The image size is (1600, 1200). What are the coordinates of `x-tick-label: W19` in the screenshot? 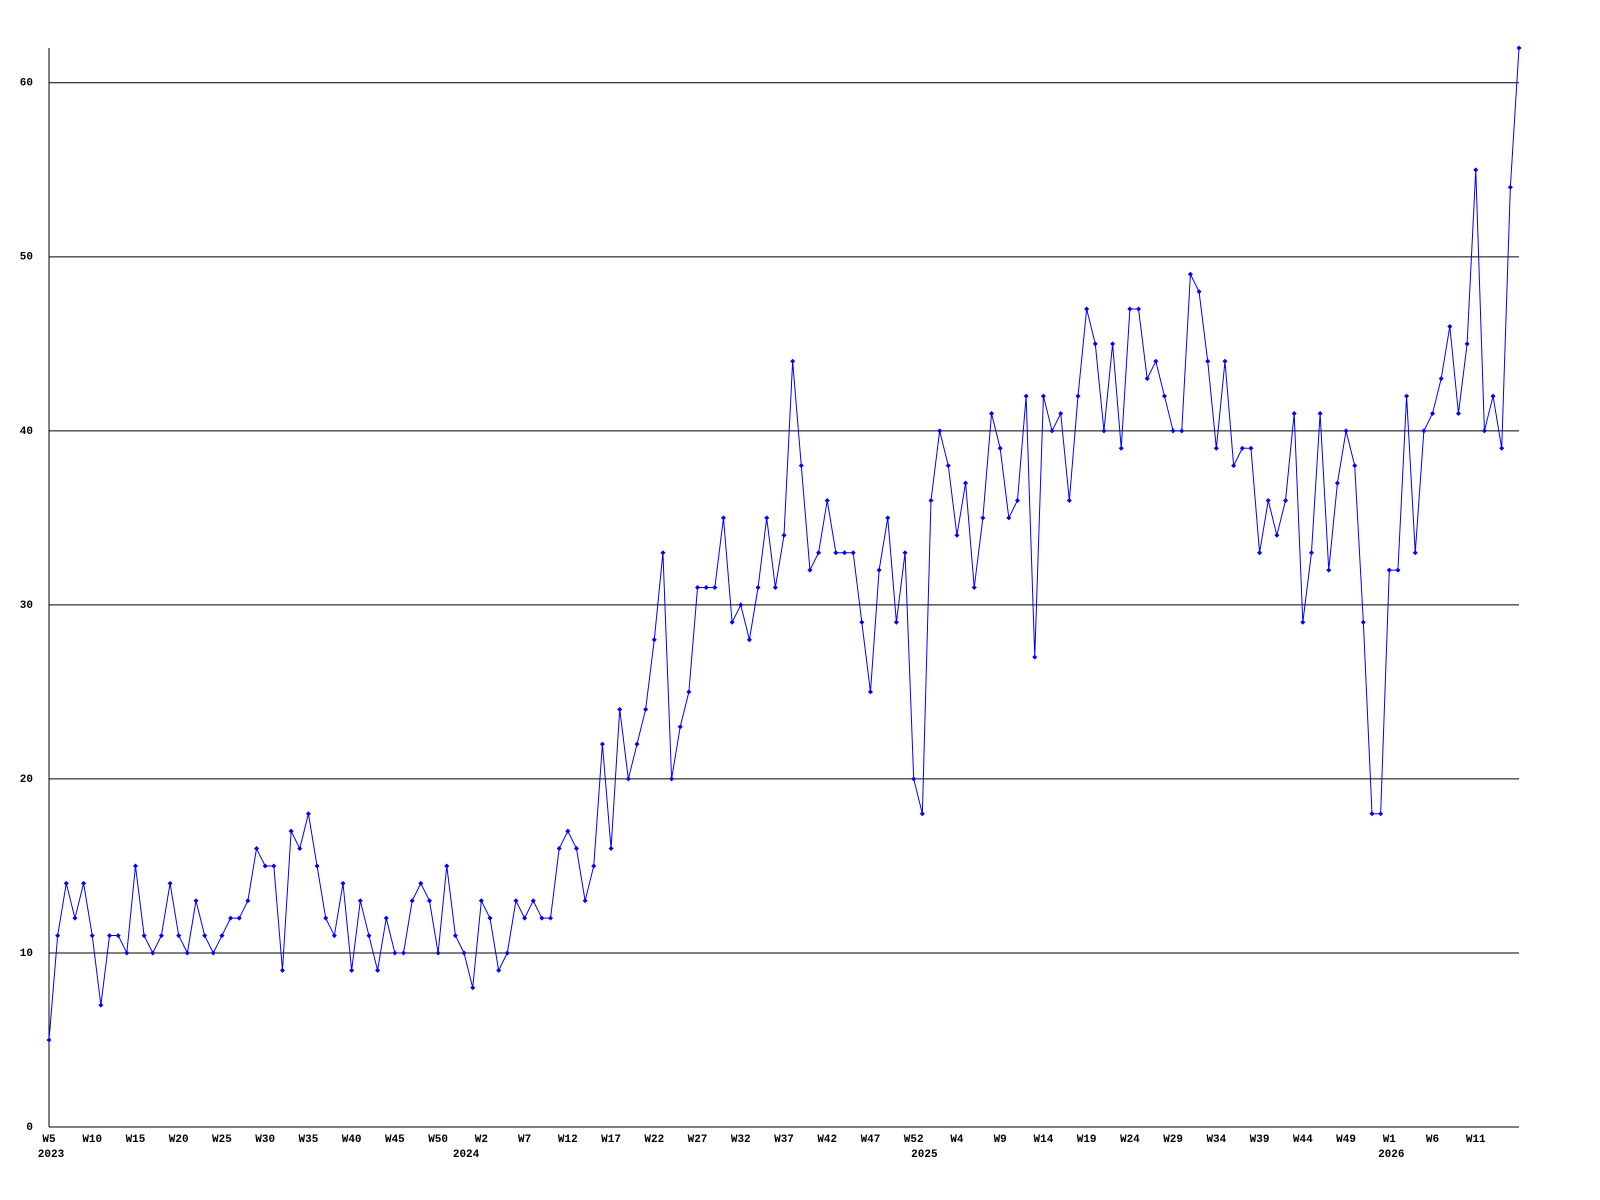 It's located at (1087, 1140).